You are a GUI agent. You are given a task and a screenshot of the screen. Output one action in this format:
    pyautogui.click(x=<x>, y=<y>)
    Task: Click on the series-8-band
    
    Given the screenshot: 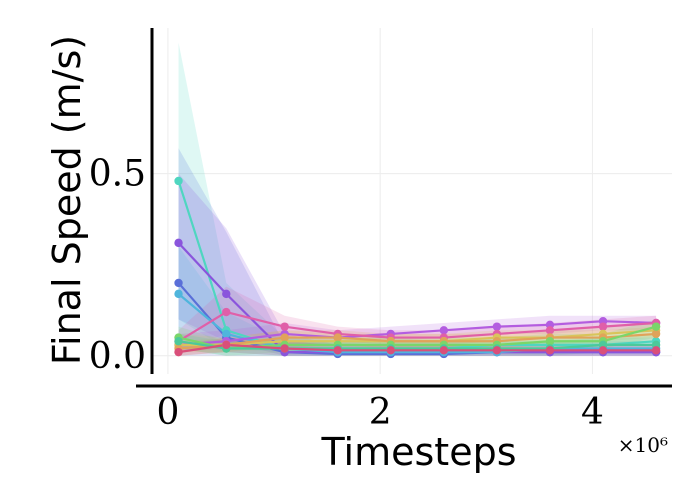 What is the action you would take?
    pyautogui.click(x=417, y=337)
    